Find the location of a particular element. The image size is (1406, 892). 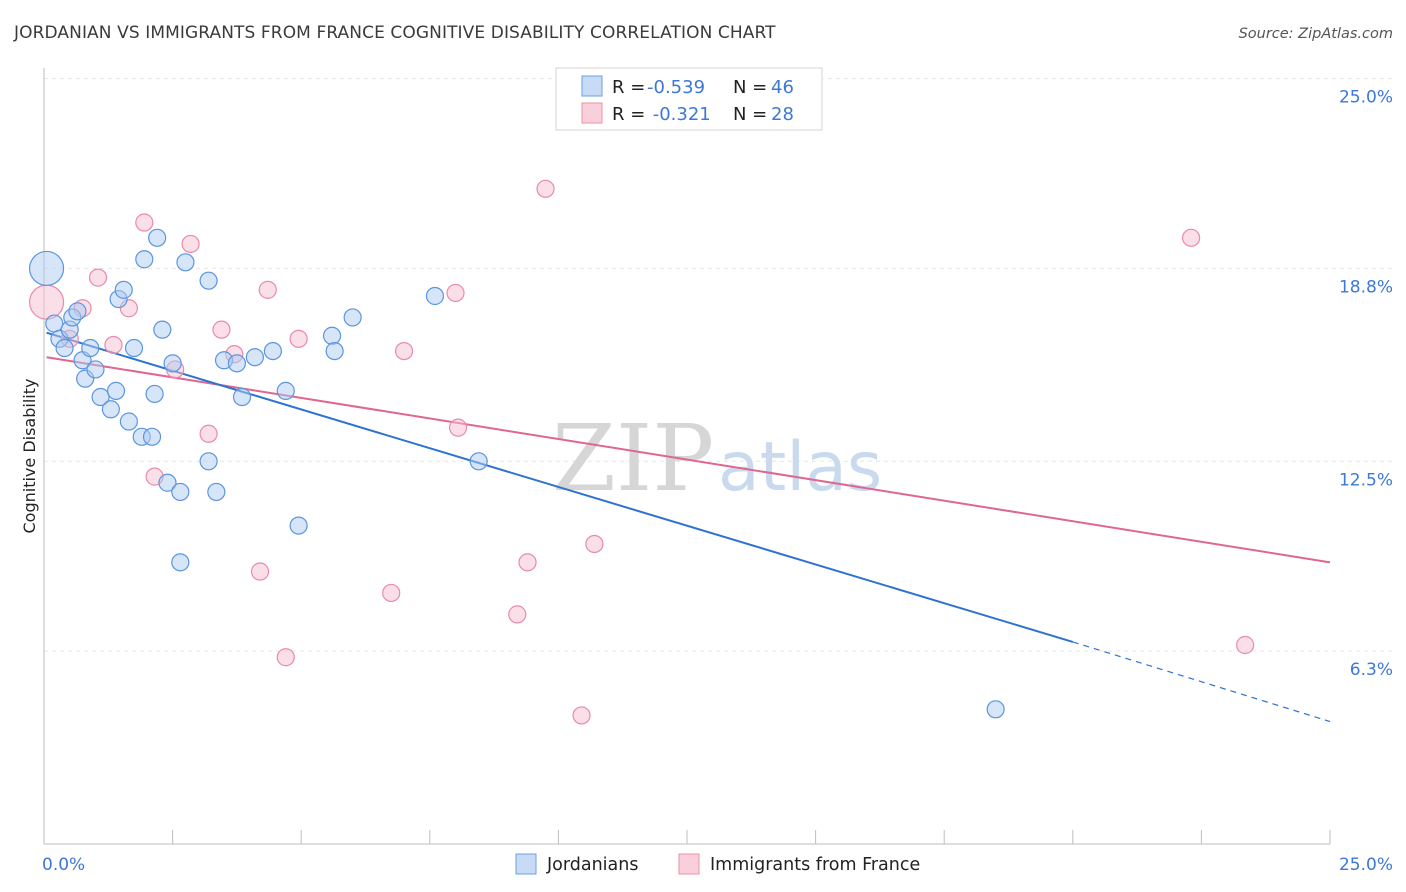

series-legend: Jordanians Immigrants from France is located at coordinates (717, 864).